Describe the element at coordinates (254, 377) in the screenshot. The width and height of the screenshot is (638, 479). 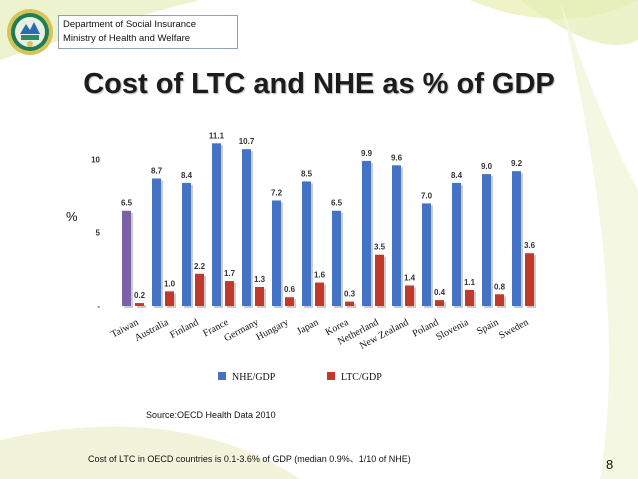
I see `legend-label-nhe: NHE/GDP` at that location.